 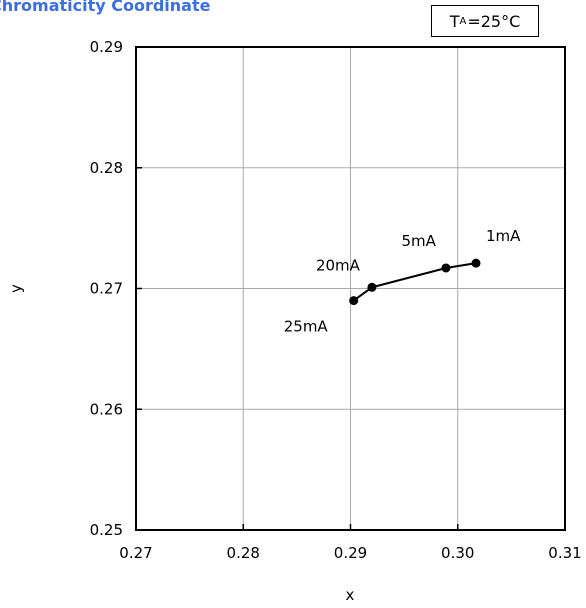 What do you see at coordinates (243, 553) in the screenshot?
I see `x-tick-label: 0.28` at bounding box center [243, 553].